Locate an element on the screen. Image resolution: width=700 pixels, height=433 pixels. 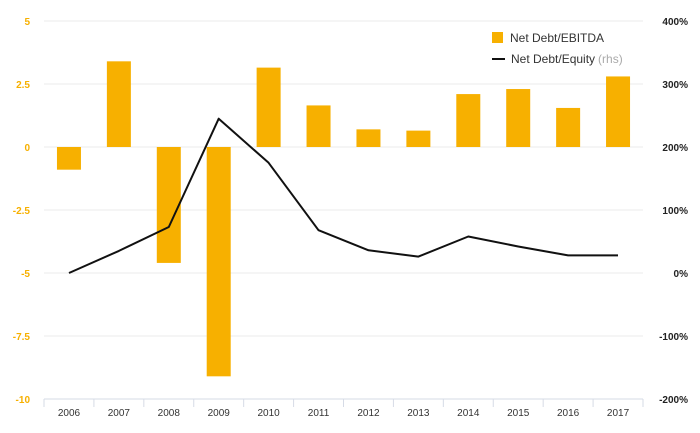
y-left-tick-label: 0 is located at coordinates (27, 148).